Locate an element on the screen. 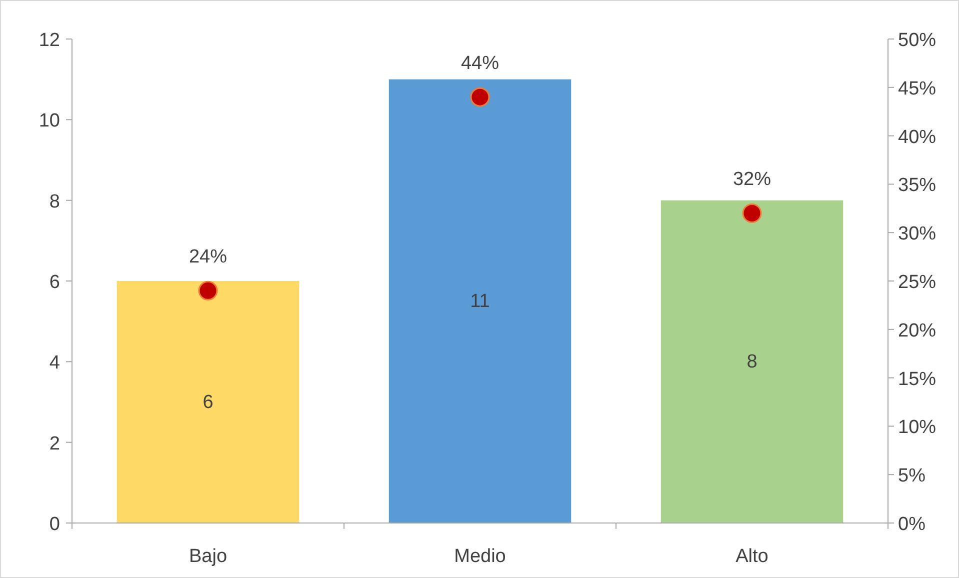 This screenshot has width=959, height=578. y-tick-label: 6 is located at coordinates (54, 282).